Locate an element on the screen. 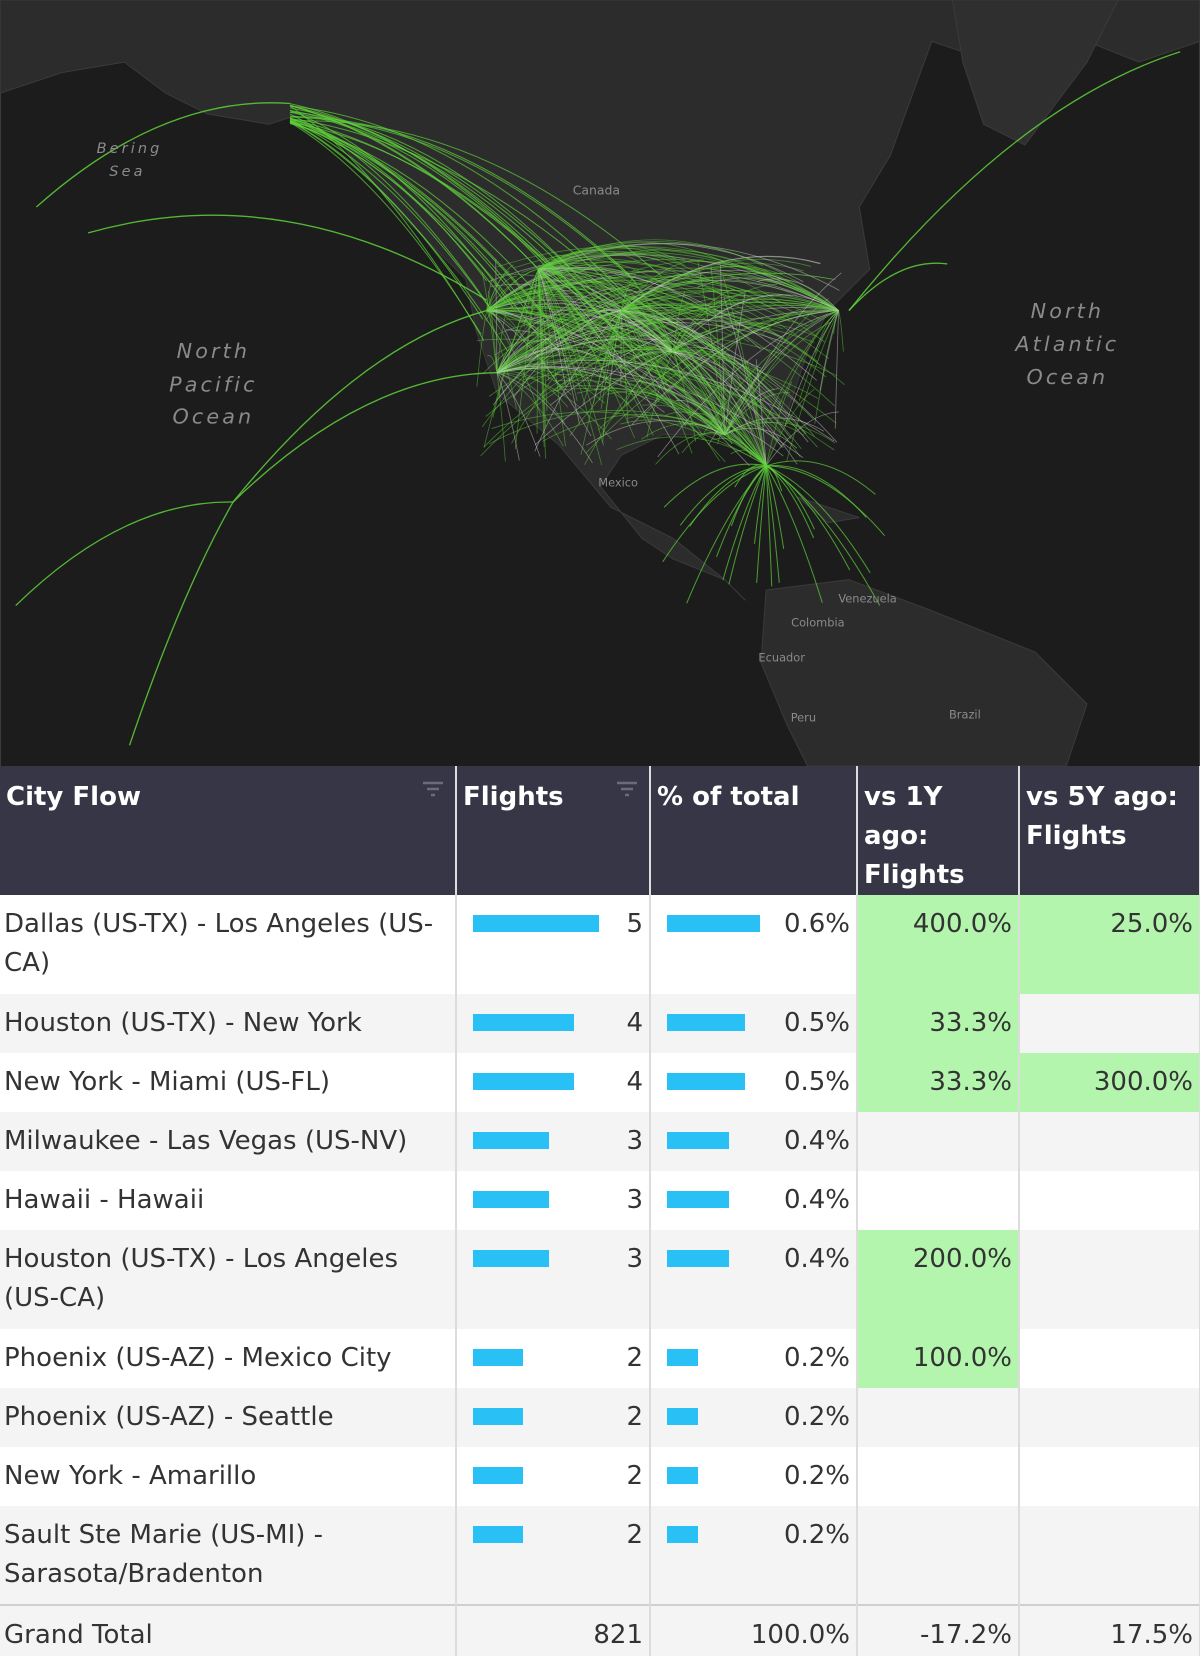 The image size is (1200, 1656). map-label: Bering is located at coordinates (130, 149).